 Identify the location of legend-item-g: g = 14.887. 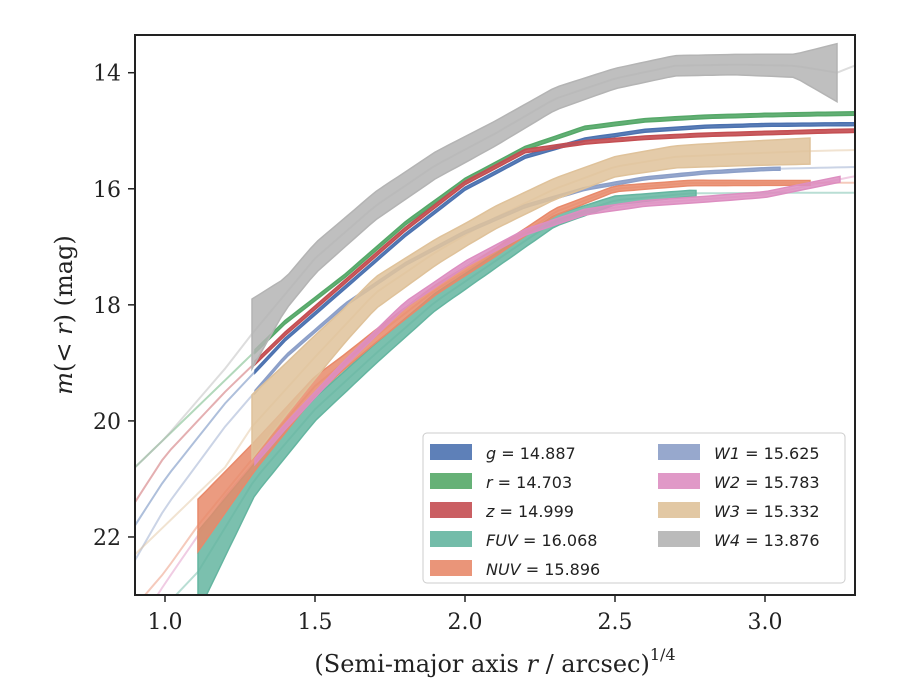
(503, 453).